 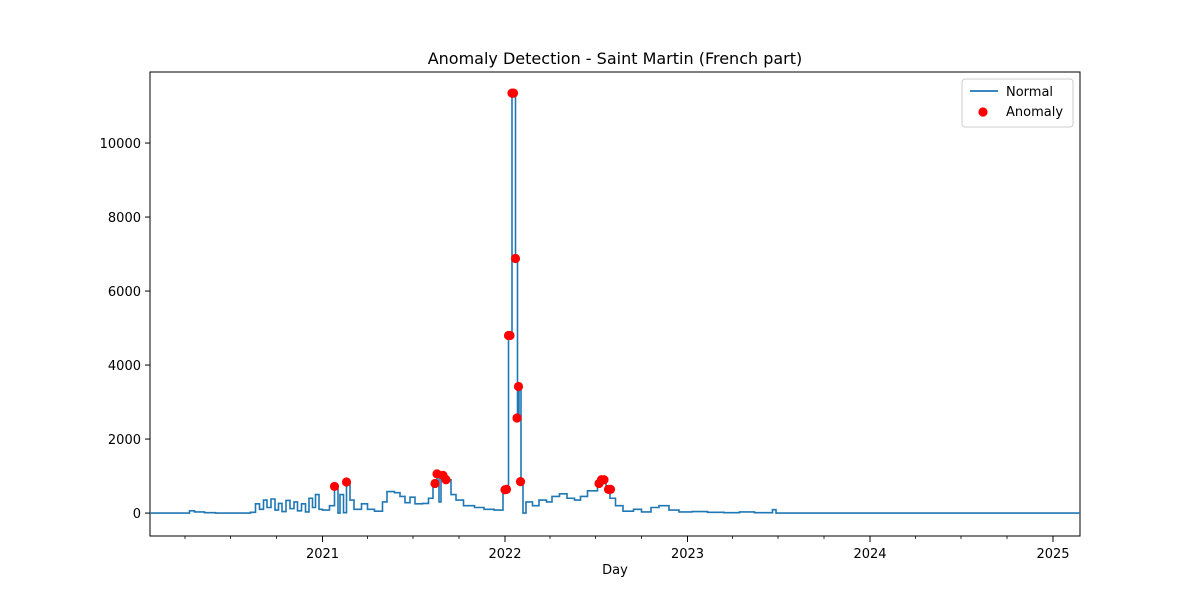 I want to click on legend-swatch-marker, so click(x=983, y=112).